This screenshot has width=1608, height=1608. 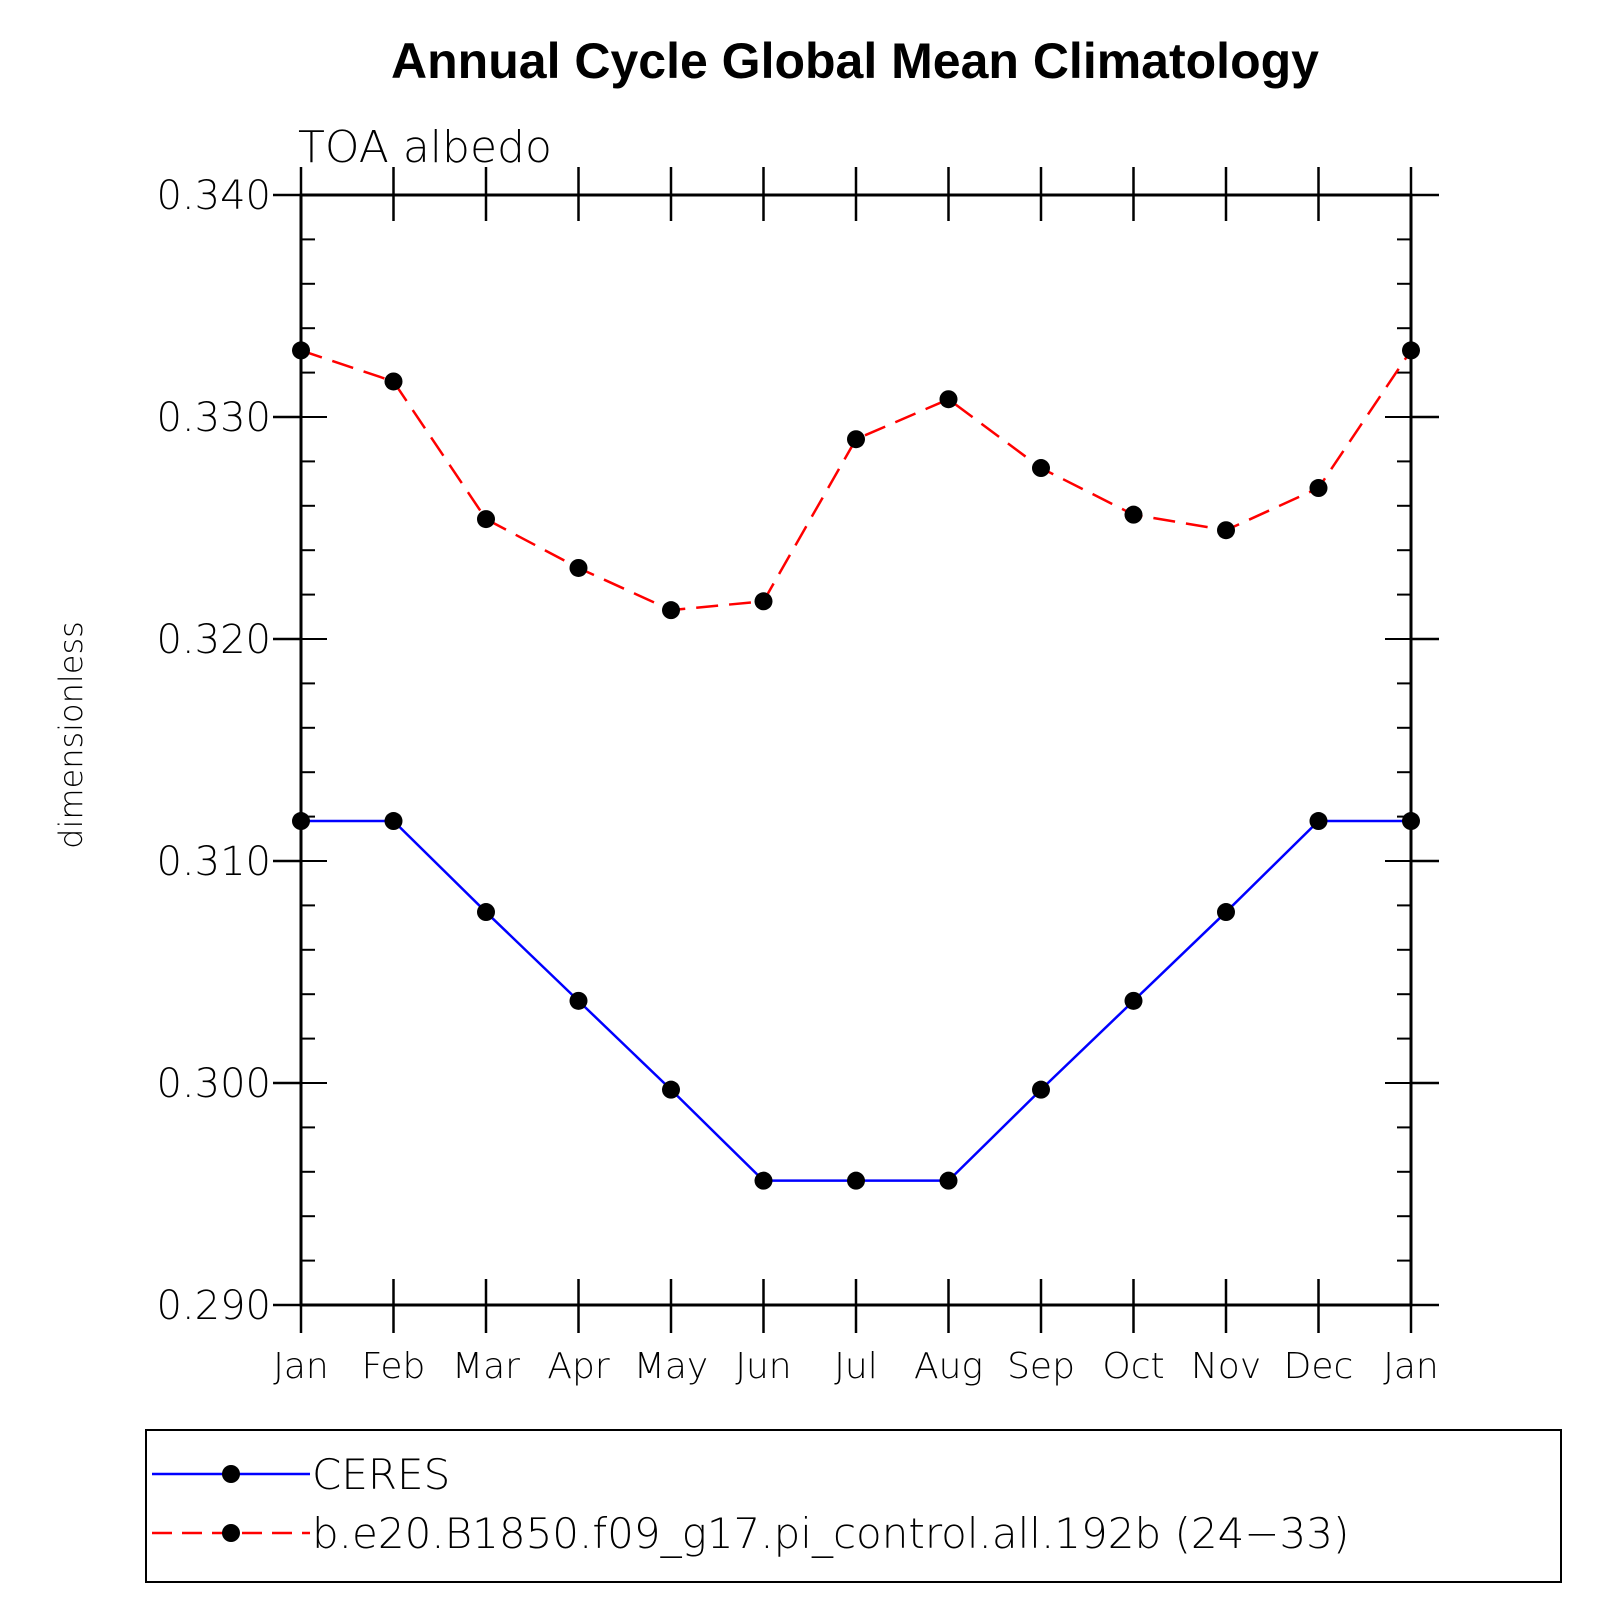 I want to click on x-tick-label: Nov, so click(x=1226, y=1366).